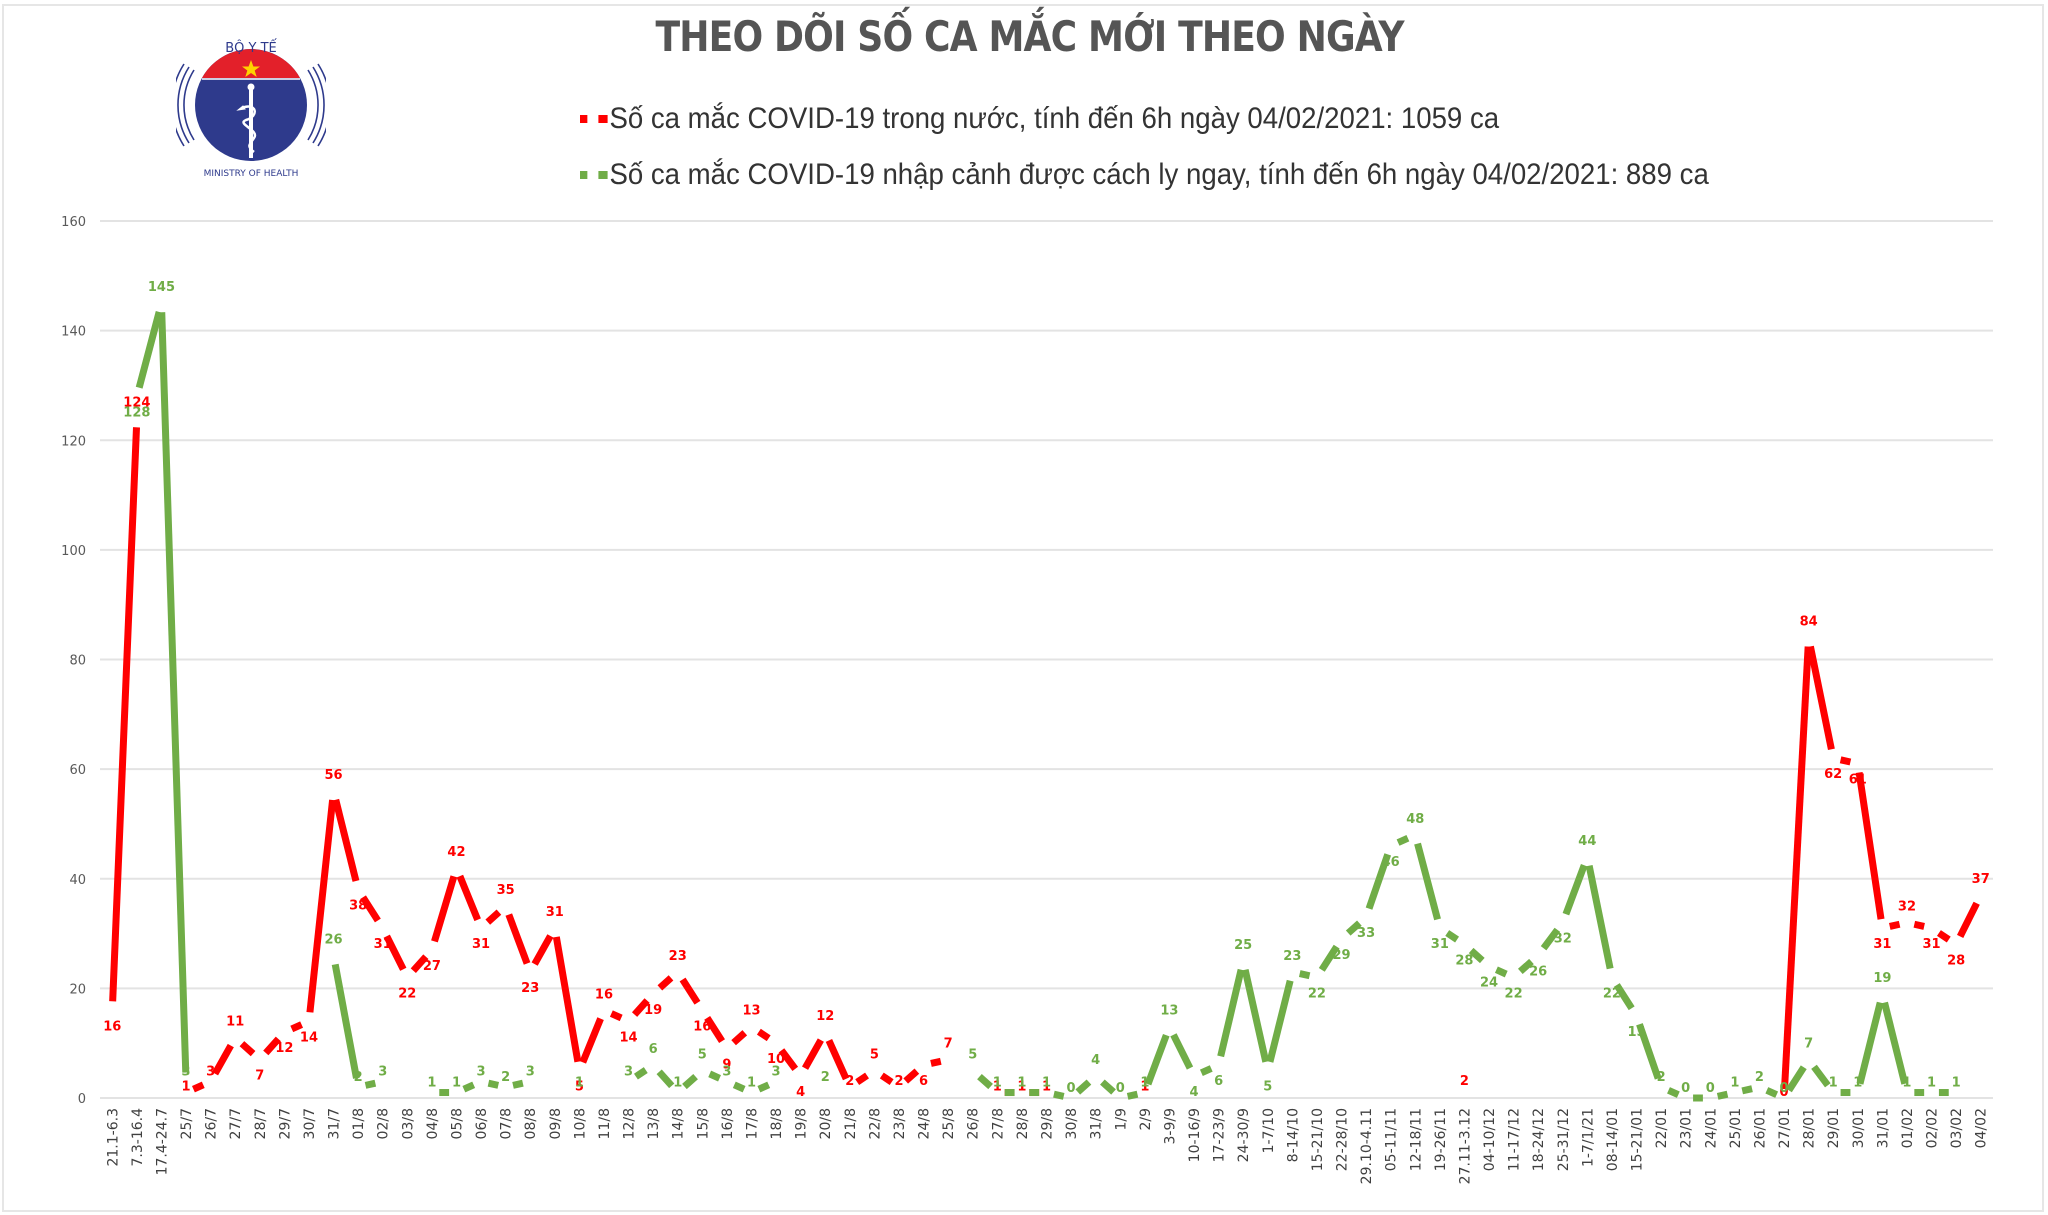  I want to click on x-tick-label: 27/7, so click(236, 1123).